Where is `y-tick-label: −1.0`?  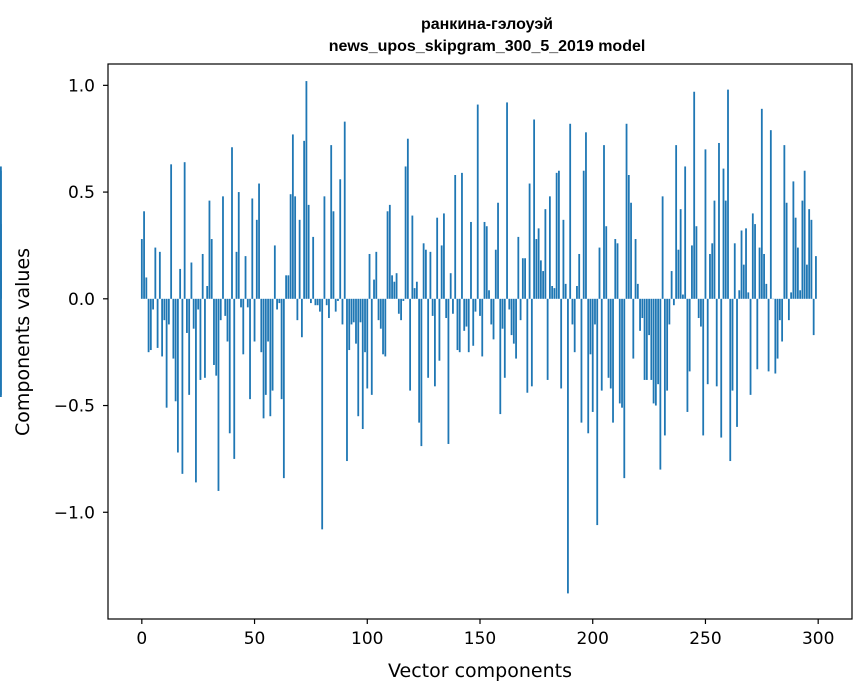 y-tick-label: −1.0 is located at coordinates (74, 513).